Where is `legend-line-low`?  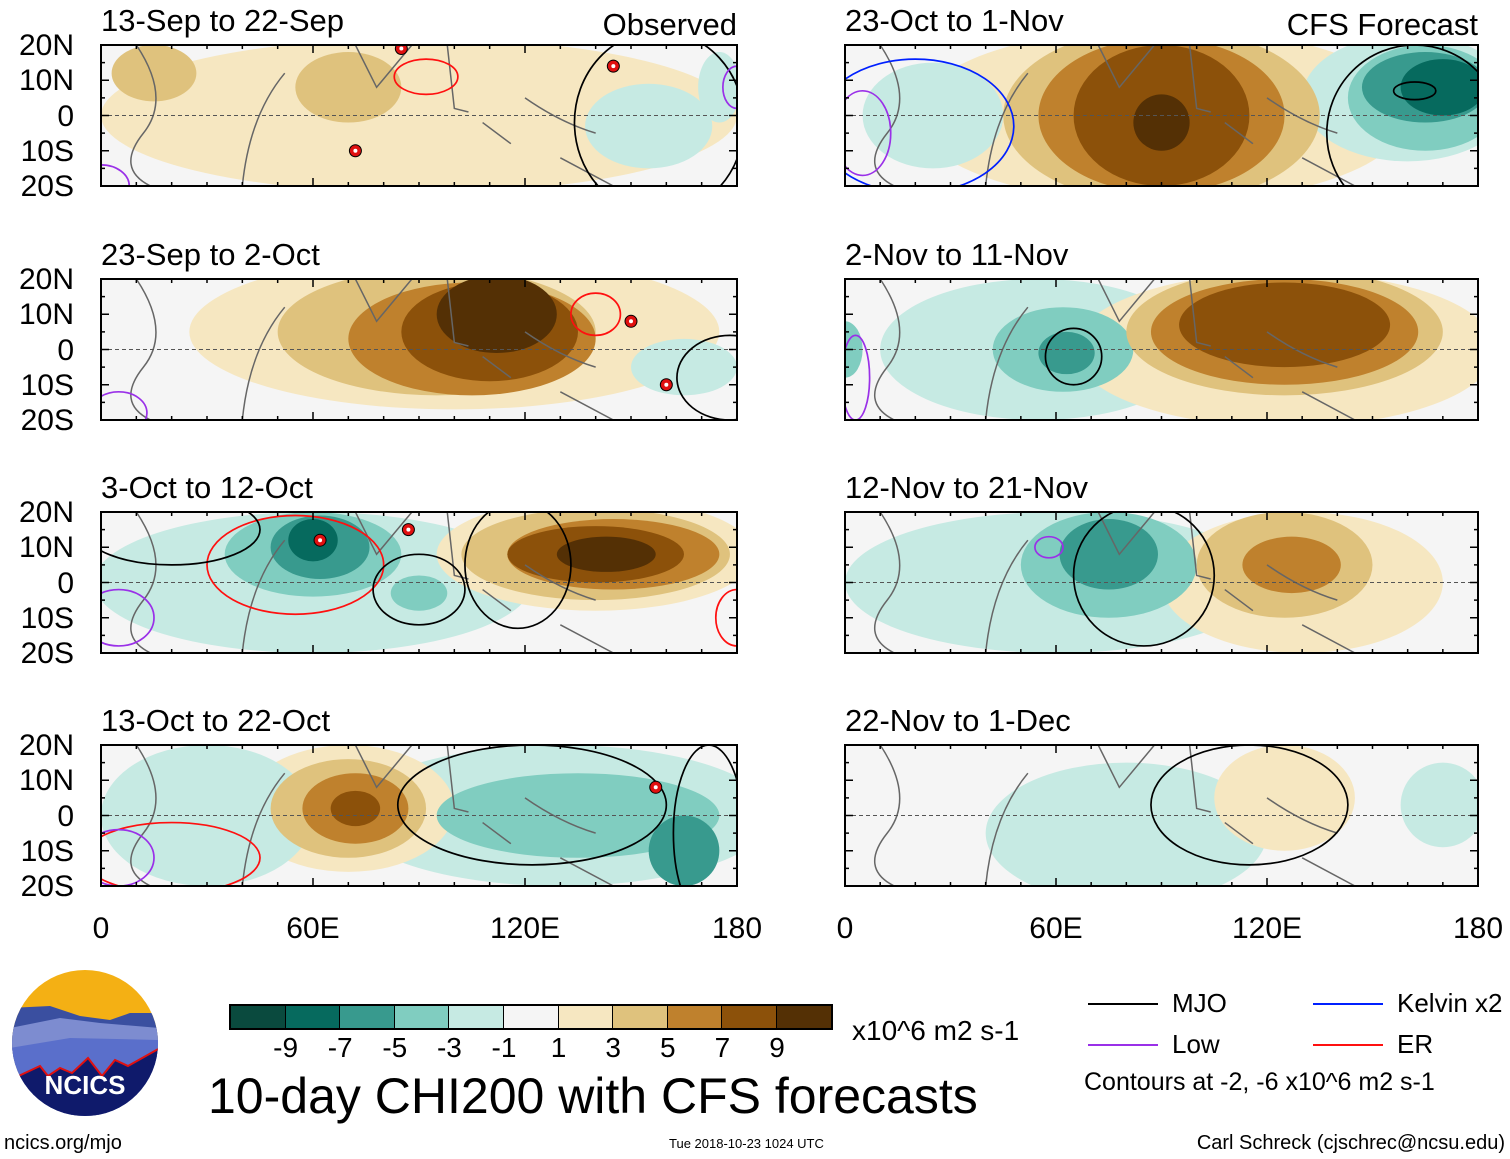 legend-line-low is located at coordinates (1123, 1045).